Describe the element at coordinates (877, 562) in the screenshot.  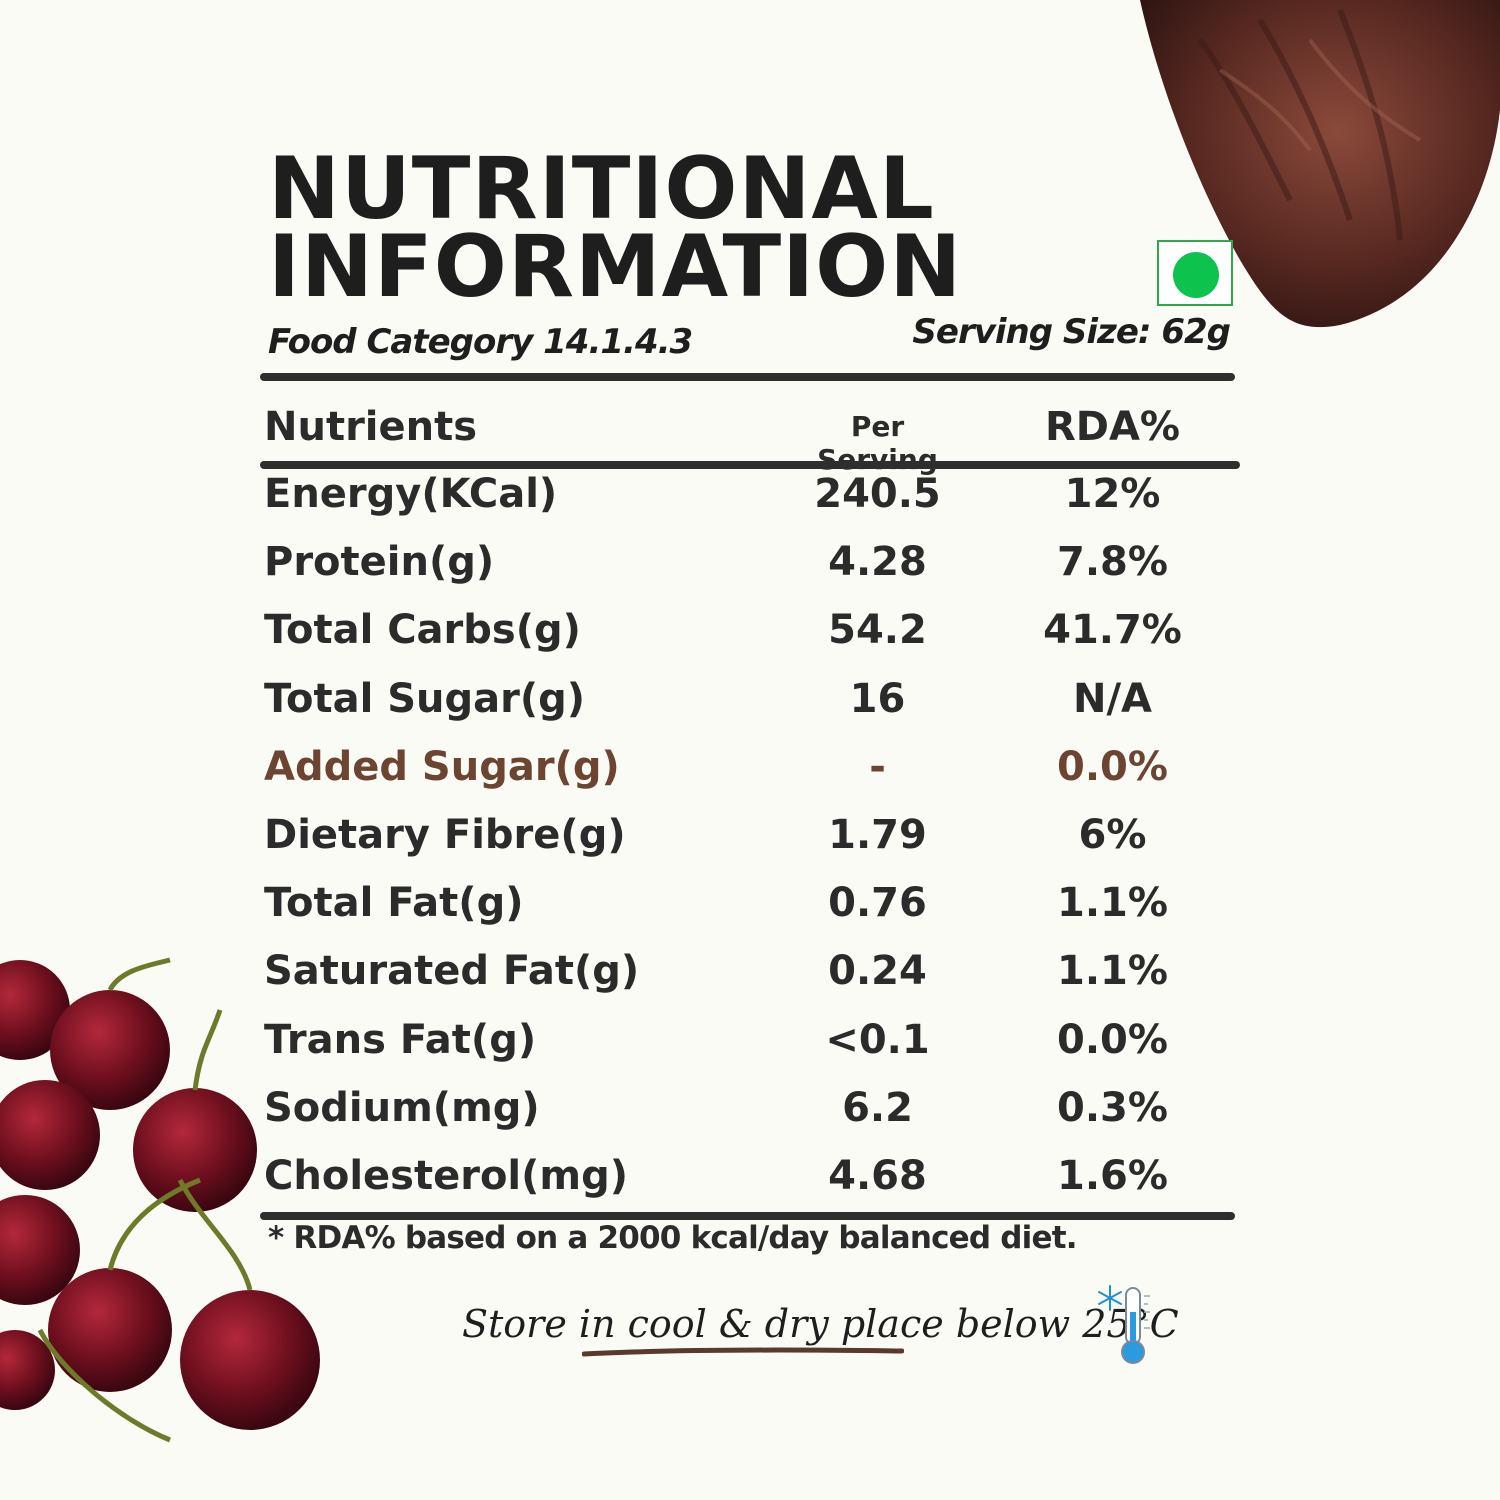
I see `per-serving-value: 4.28` at that location.